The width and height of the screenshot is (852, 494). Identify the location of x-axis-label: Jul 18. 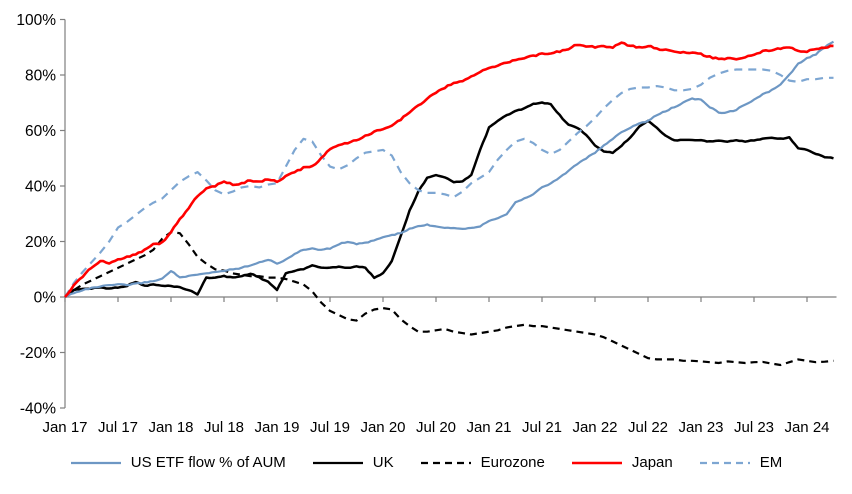
(224, 427).